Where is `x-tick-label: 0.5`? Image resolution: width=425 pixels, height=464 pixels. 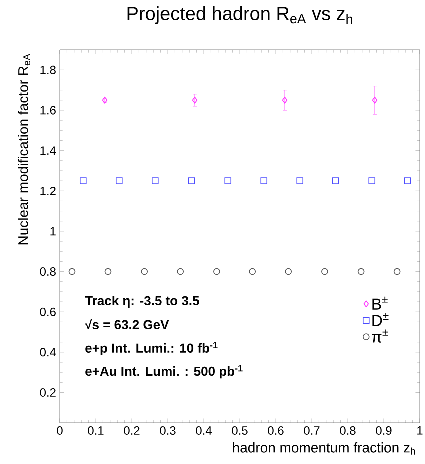 x-tick-label: 0.5 is located at coordinates (240, 431).